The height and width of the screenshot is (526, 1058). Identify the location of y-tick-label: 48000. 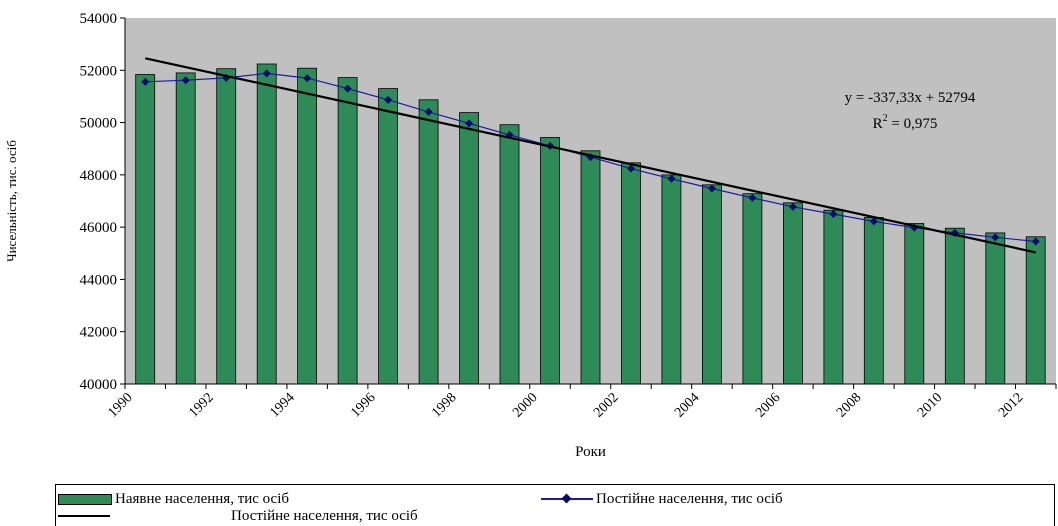
(99, 176).